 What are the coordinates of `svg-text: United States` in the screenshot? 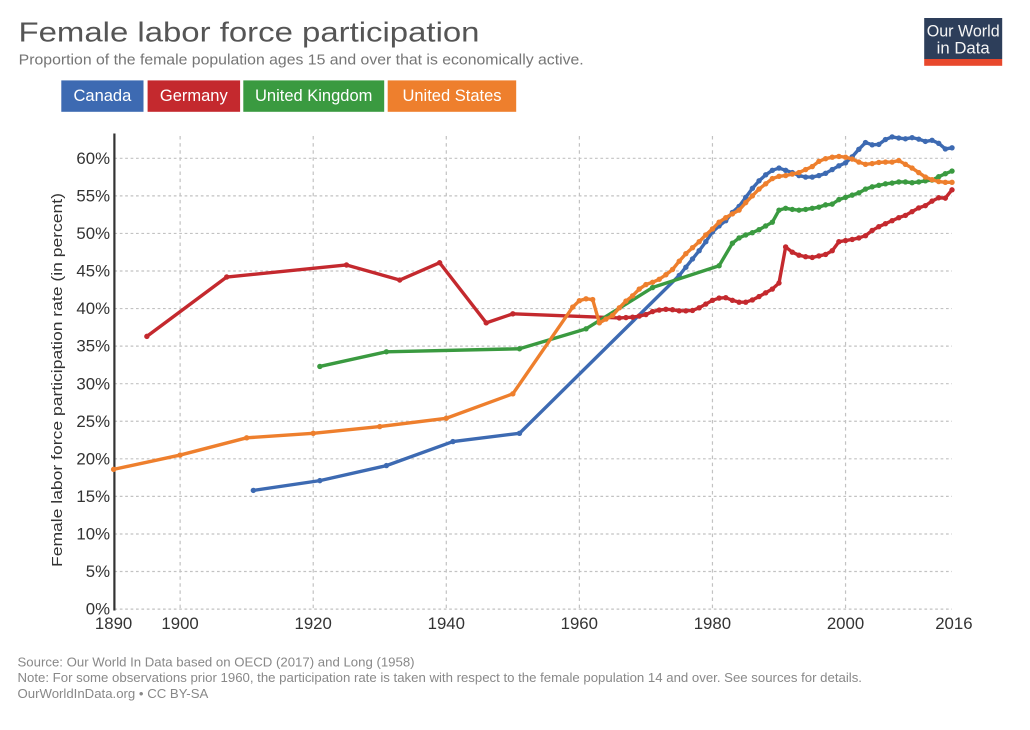 It's located at (451, 96).